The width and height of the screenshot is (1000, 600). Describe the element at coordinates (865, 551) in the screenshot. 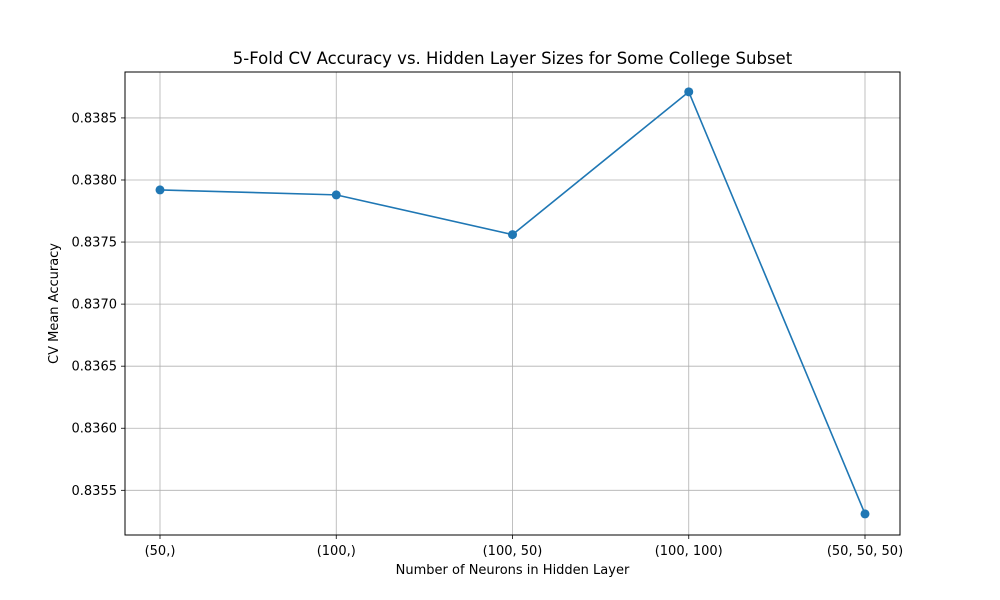

I see `x-tick-label: (50, 50, 50)` at that location.